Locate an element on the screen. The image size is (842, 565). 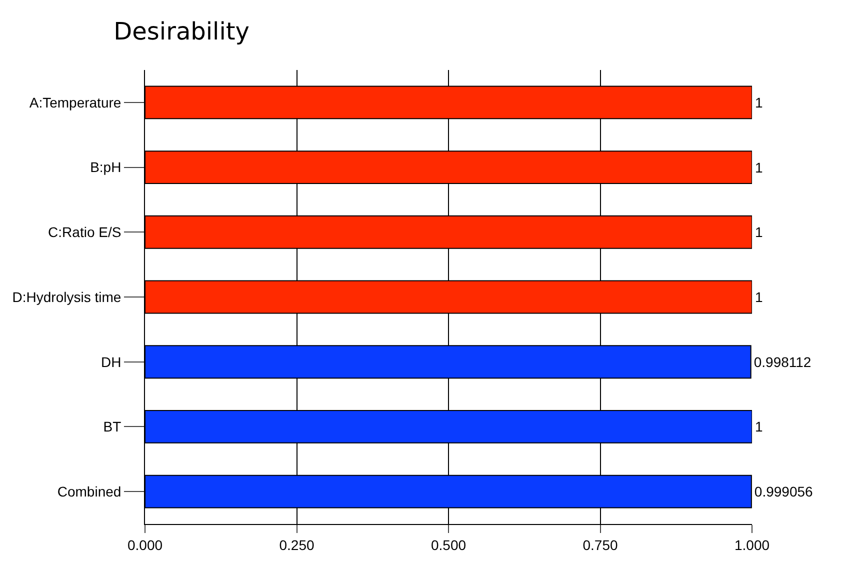
x-tick-label: 0.750 is located at coordinates (600, 544).